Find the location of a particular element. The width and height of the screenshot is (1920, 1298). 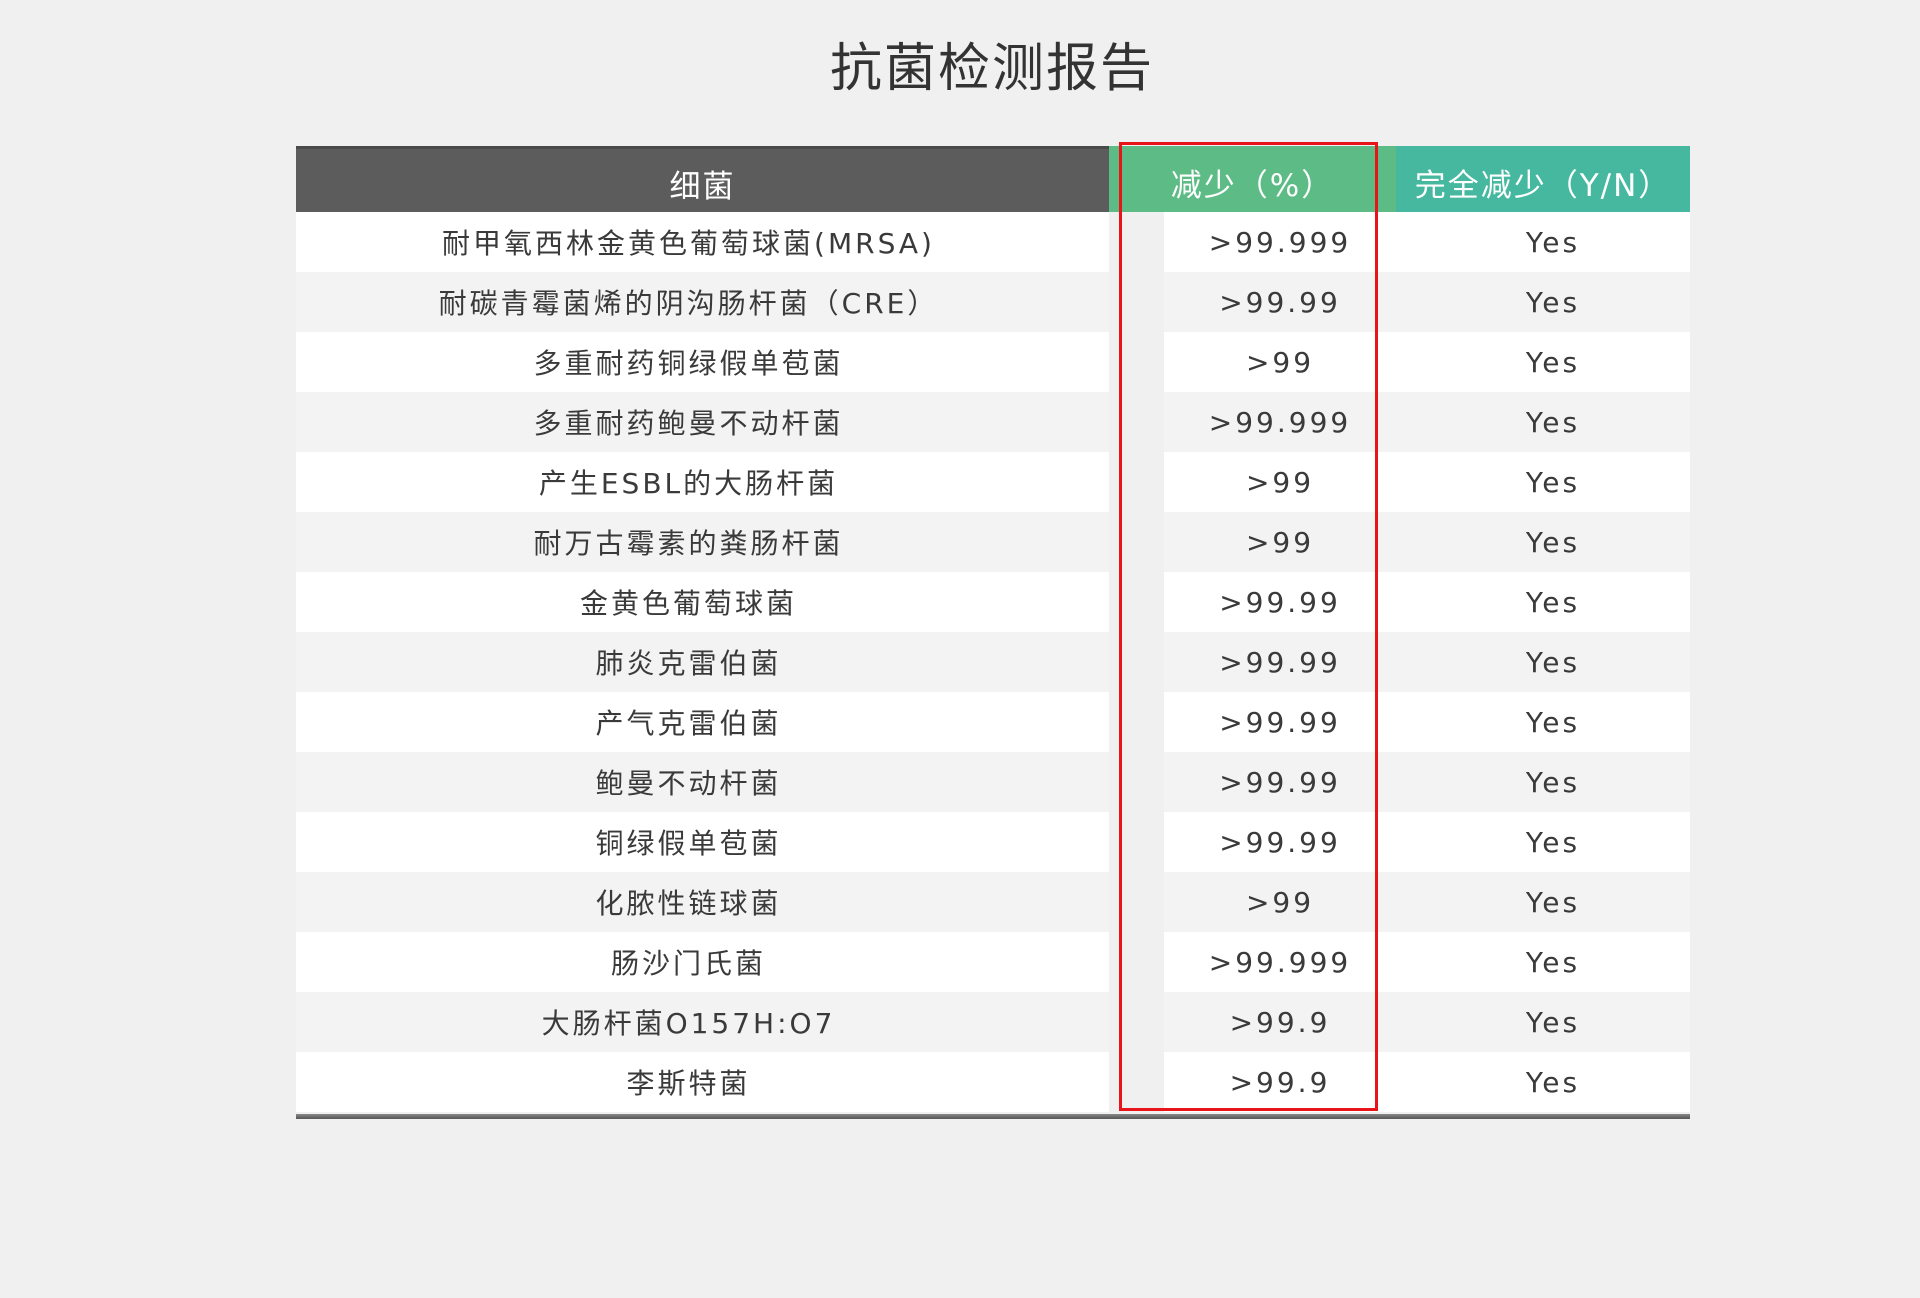

table-row: 产气克雷伯菌 >99.99 Yes is located at coordinates (993, 722).